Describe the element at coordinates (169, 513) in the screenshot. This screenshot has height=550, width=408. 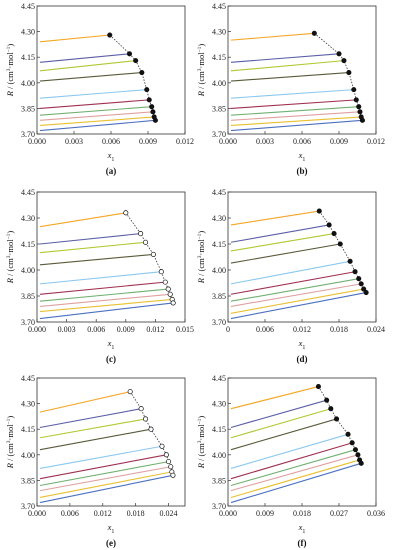
I see `x-tick-label: 0.024` at that location.